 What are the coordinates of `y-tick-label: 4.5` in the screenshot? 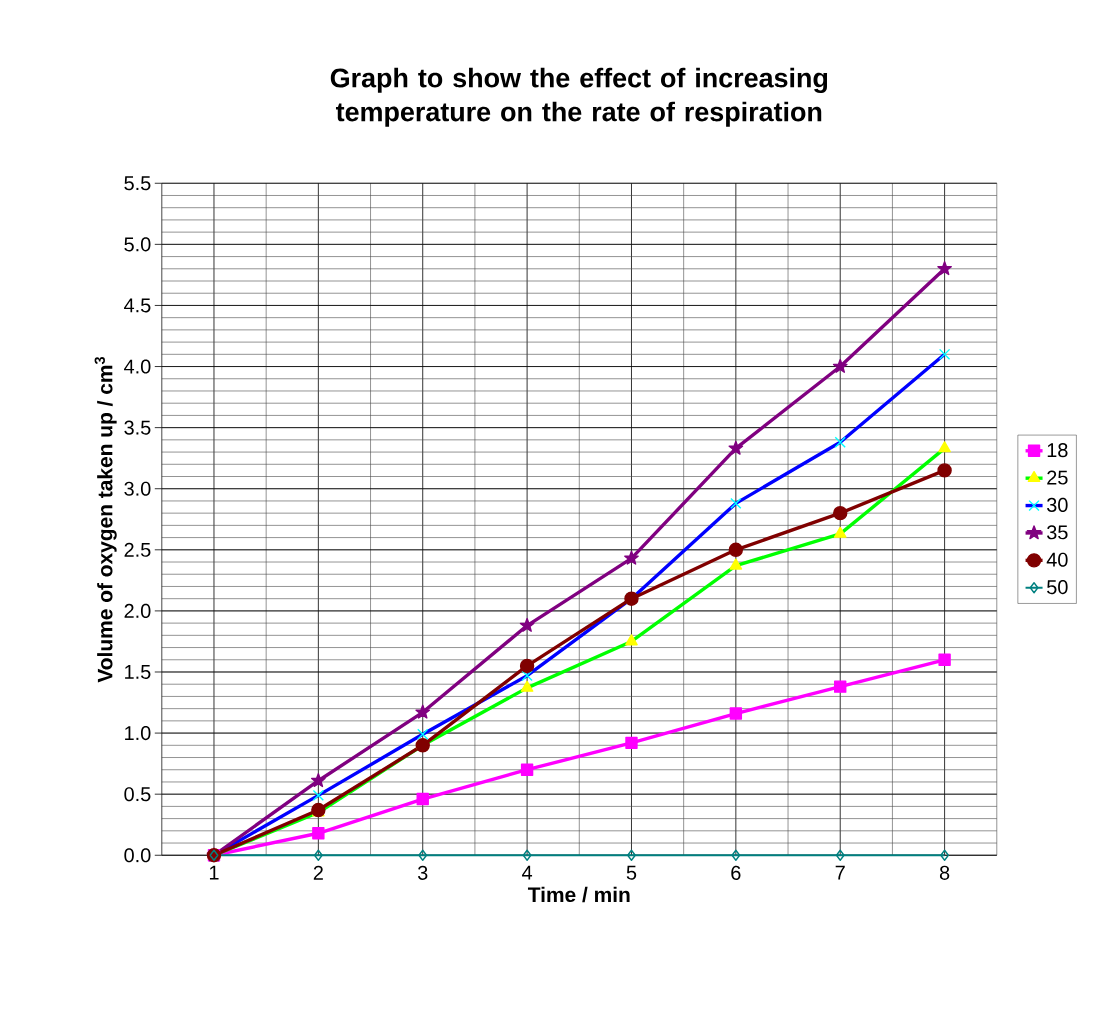 It's located at (137, 305).